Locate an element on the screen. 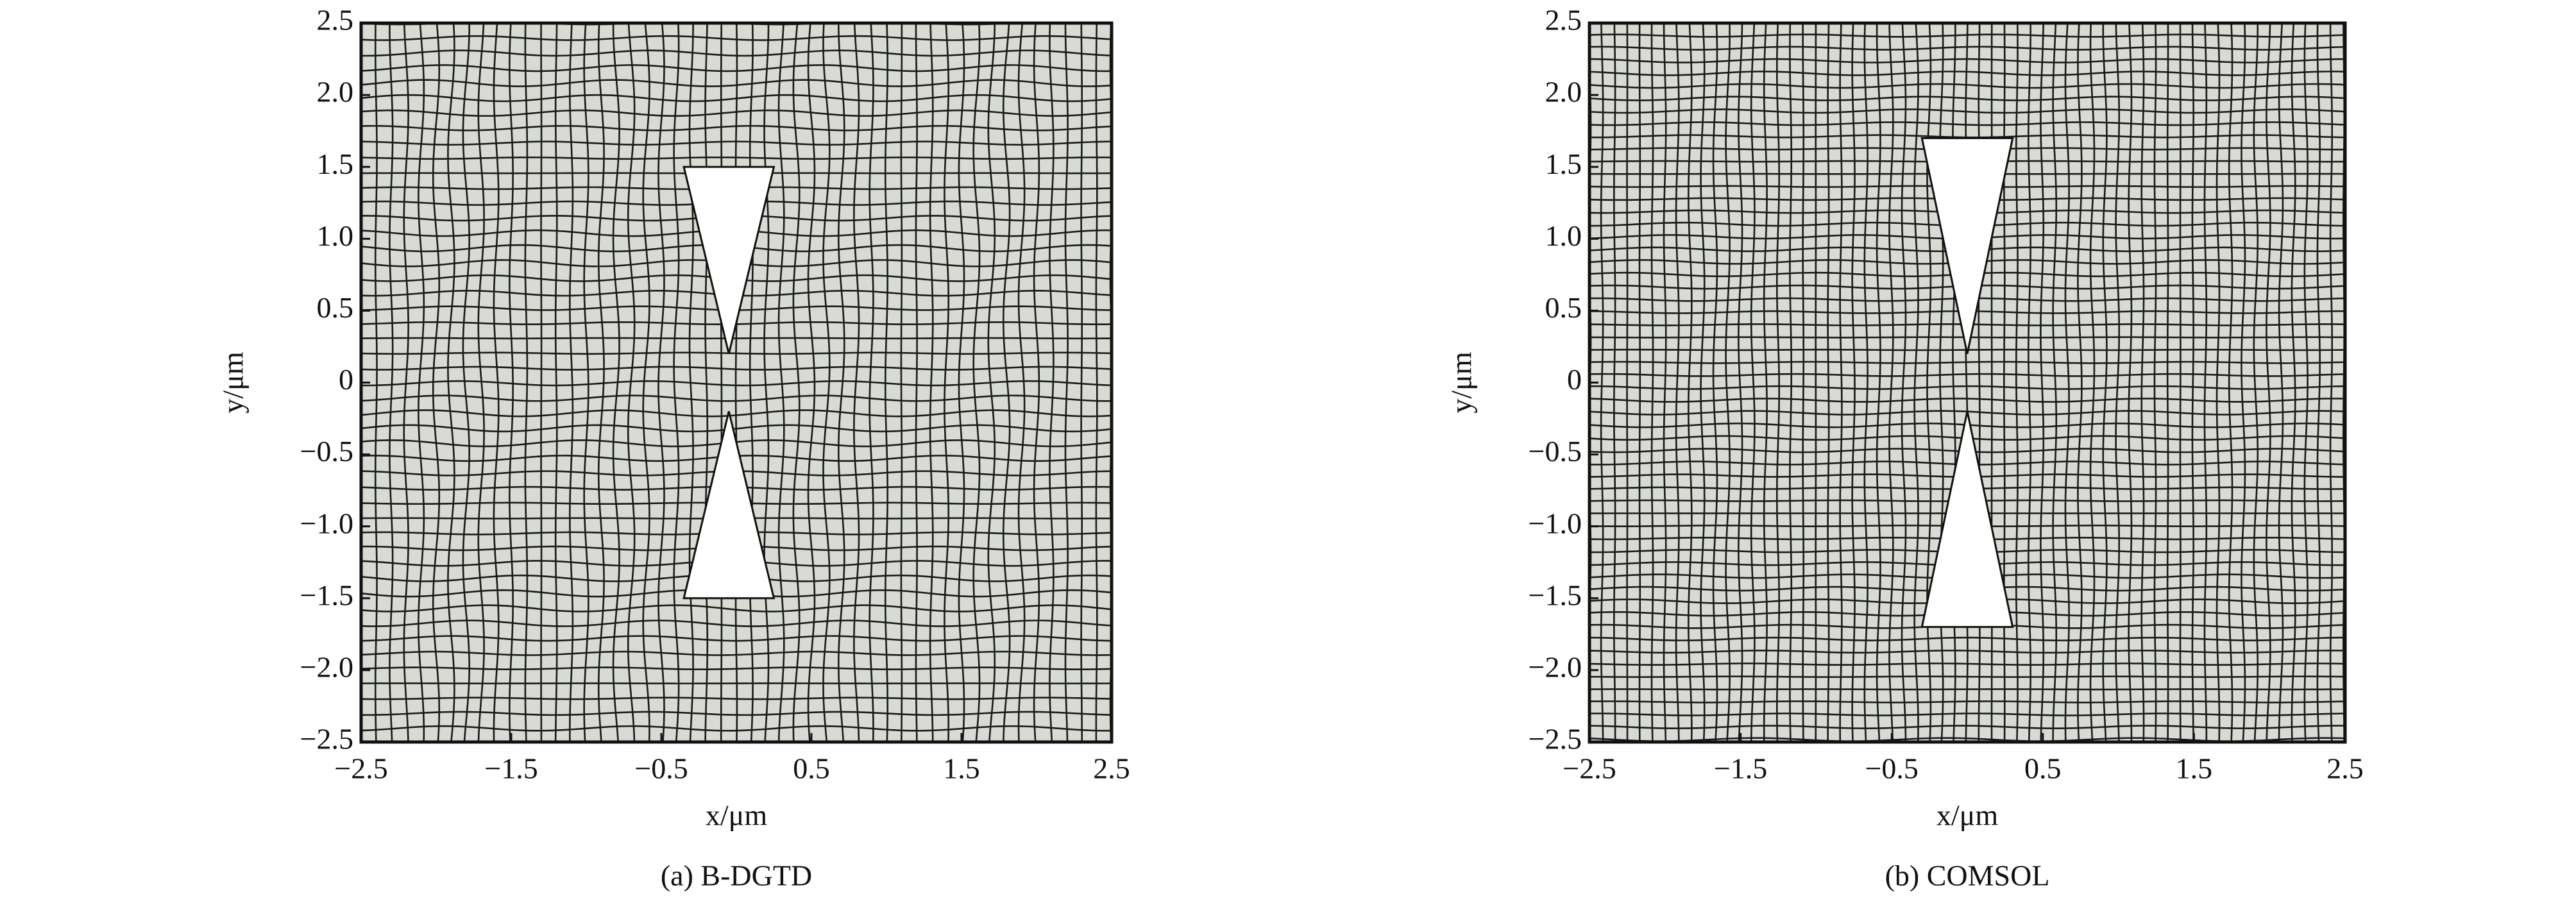 Image resolution: width=2576 pixels, height=903 pixels. y-tick-label: 0.5 is located at coordinates (1563, 307).